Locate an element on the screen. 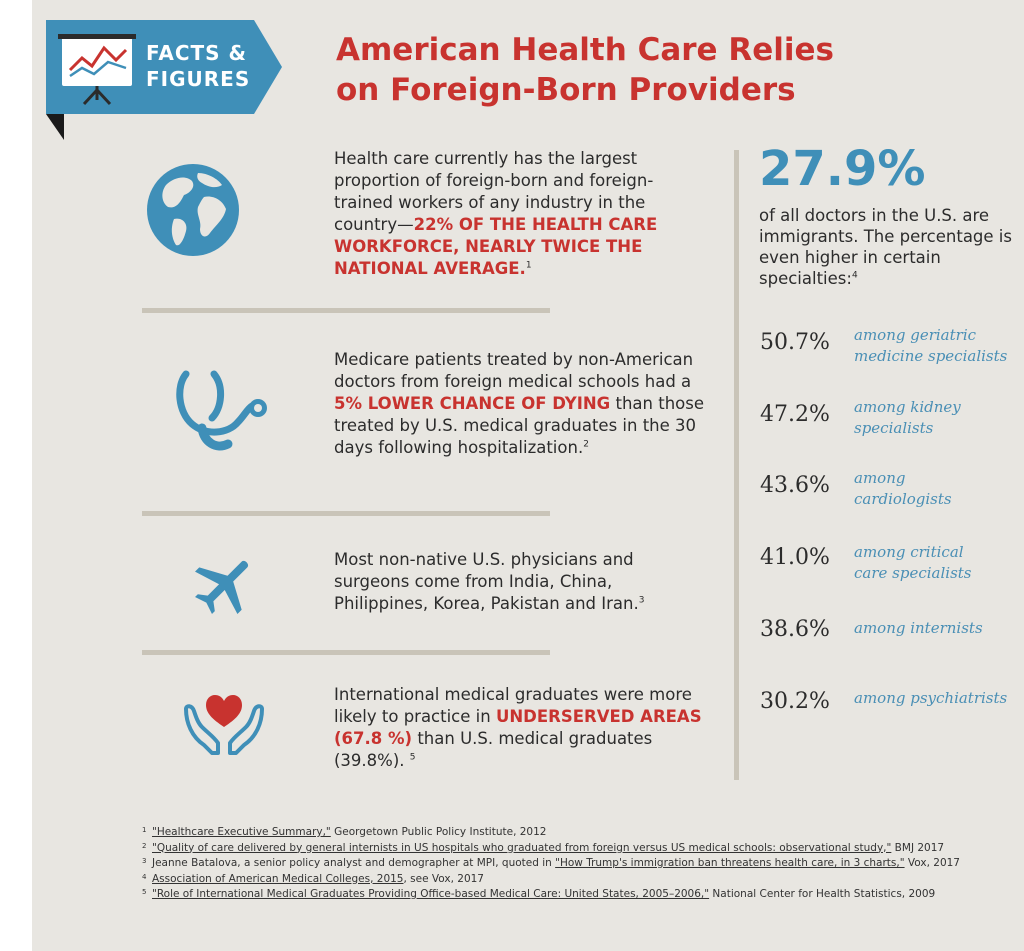 This screenshot has width=1024, height=951. badge-line-1: FACTS & is located at coordinates (196, 53).